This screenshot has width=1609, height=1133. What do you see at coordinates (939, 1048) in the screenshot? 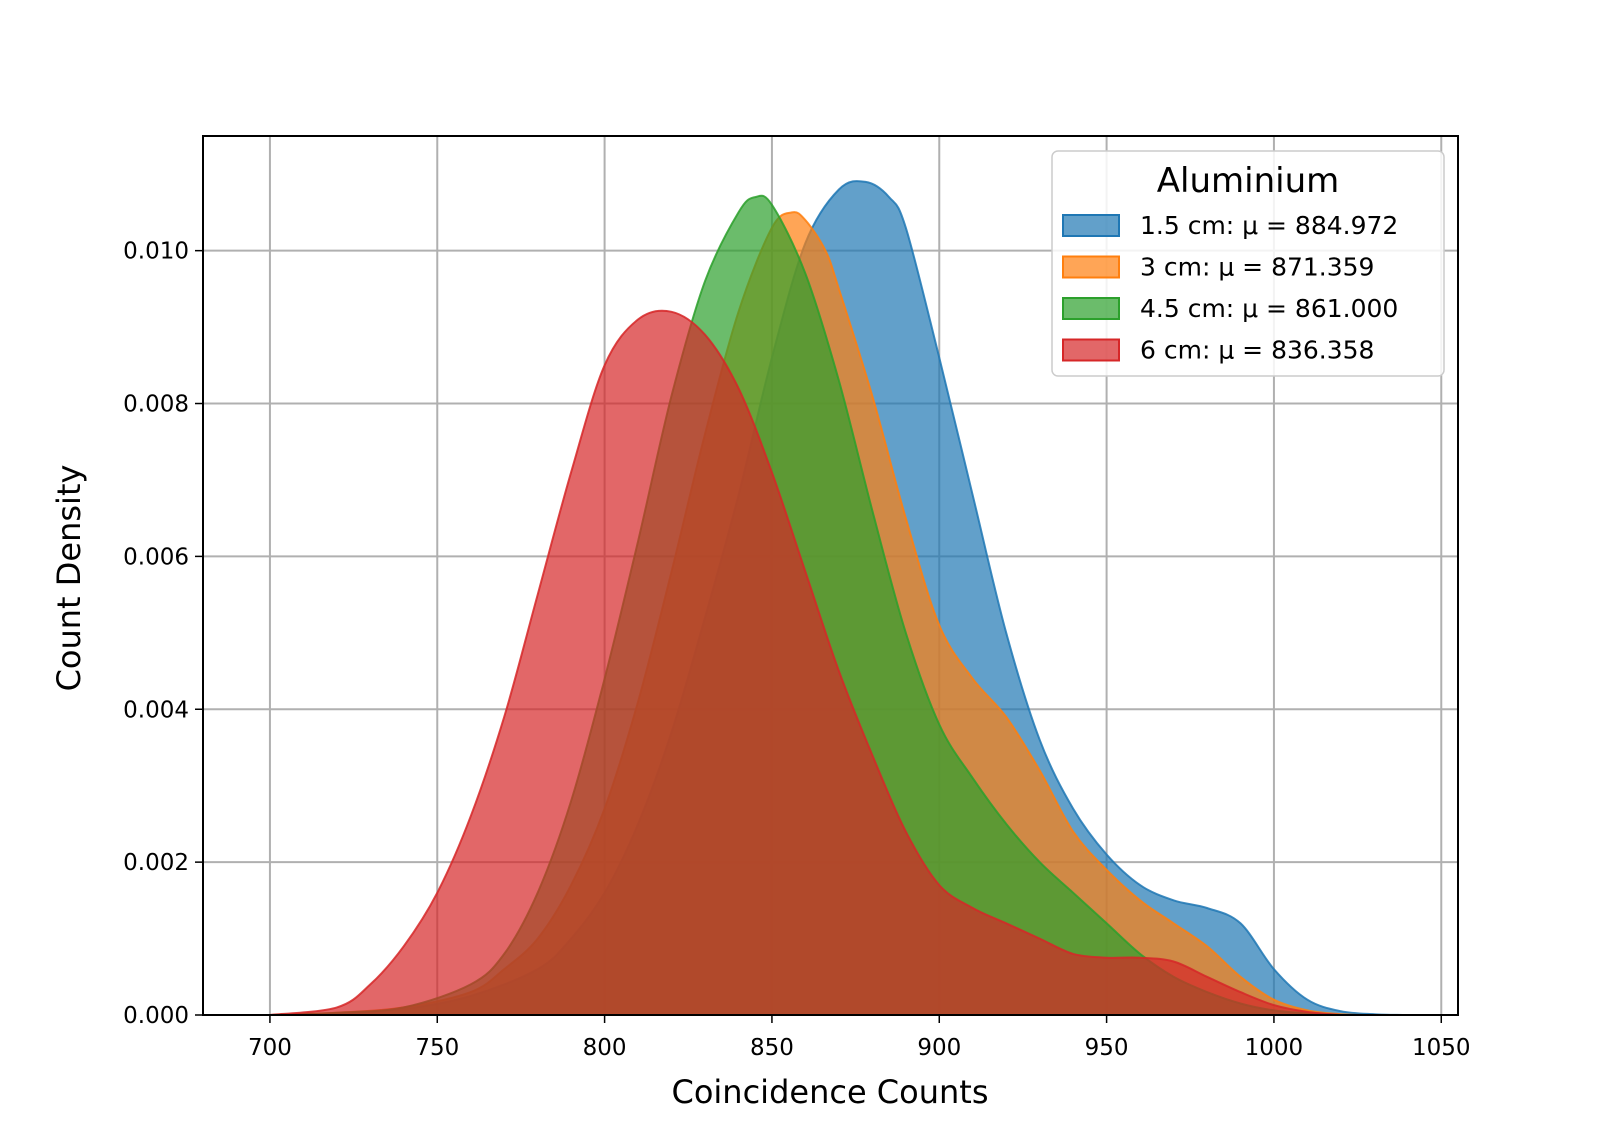
I see `x-tick-label: 900` at bounding box center [939, 1048].